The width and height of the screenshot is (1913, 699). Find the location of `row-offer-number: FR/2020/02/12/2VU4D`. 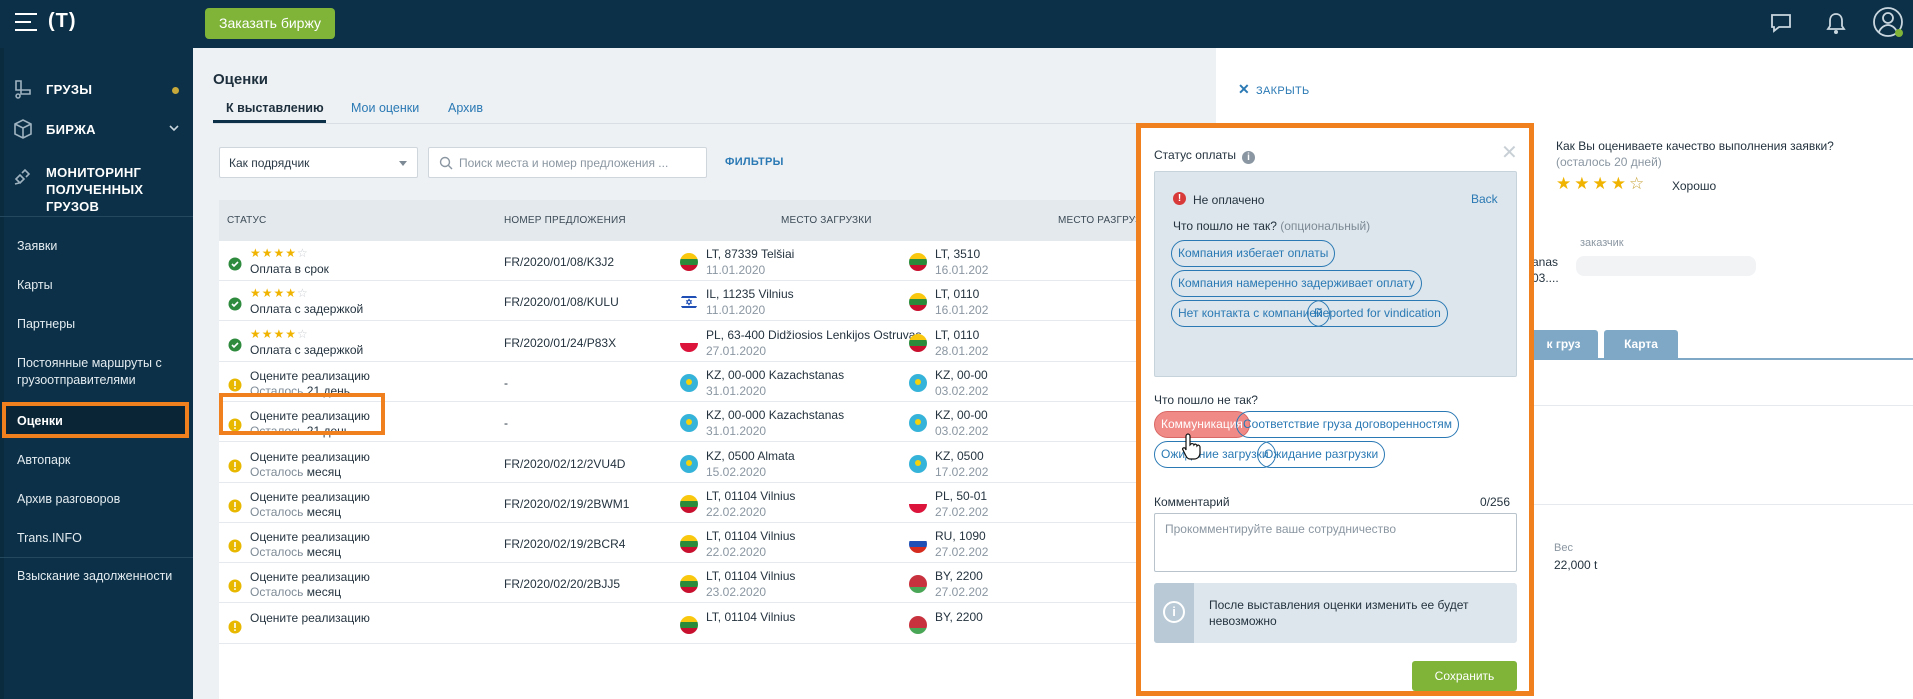

row-offer-number: FR/2020/02/12/2VU4D is located at coordinates (565, 463).